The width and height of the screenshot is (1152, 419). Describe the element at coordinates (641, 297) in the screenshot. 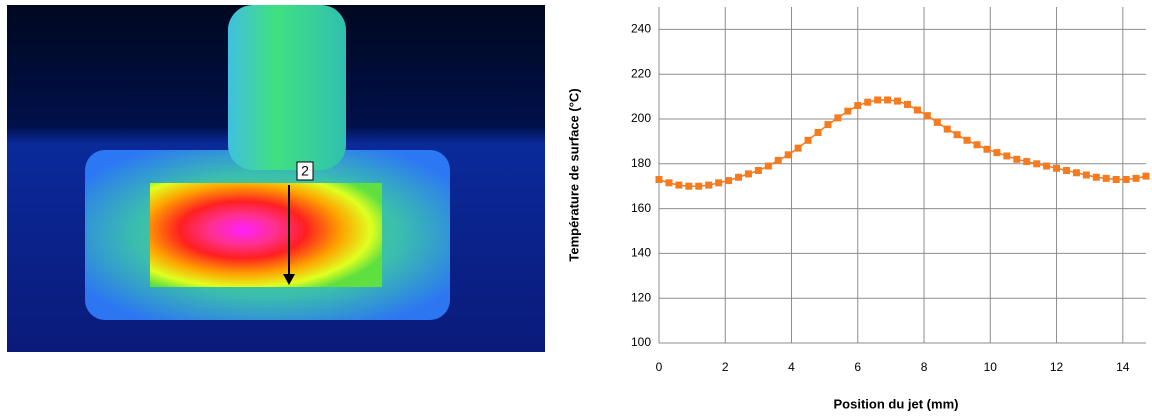

I see `y-tick-label: 120` at that location.